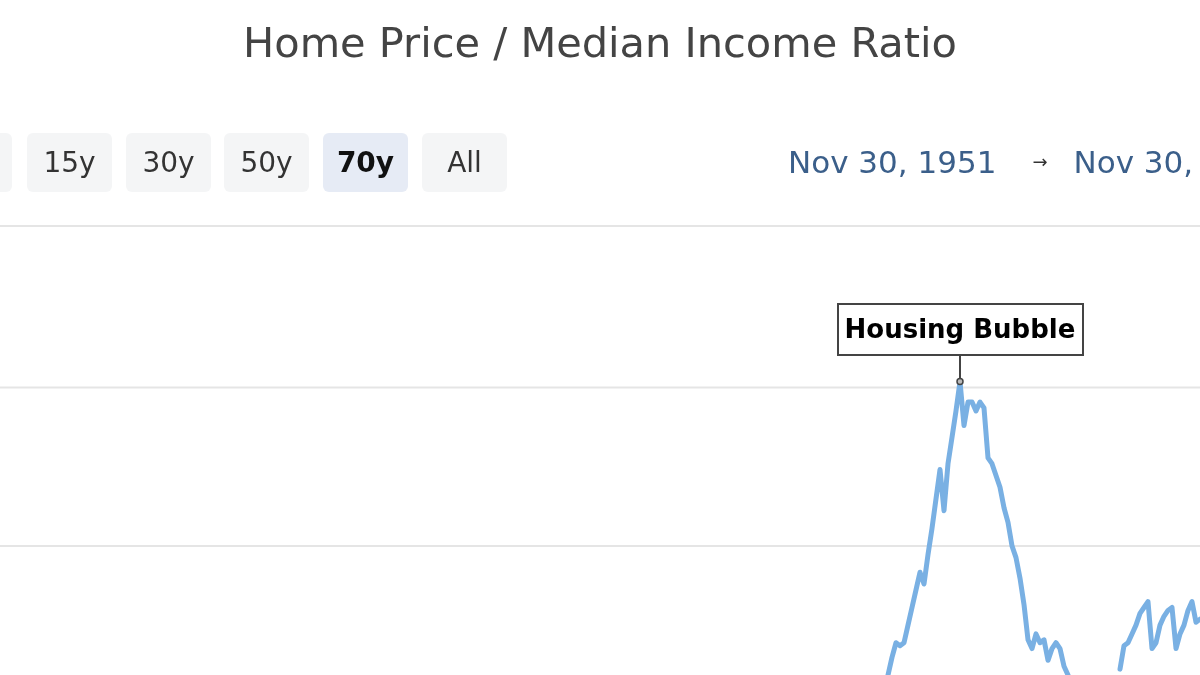  I want to click on text: 15y, so click(69, 162).